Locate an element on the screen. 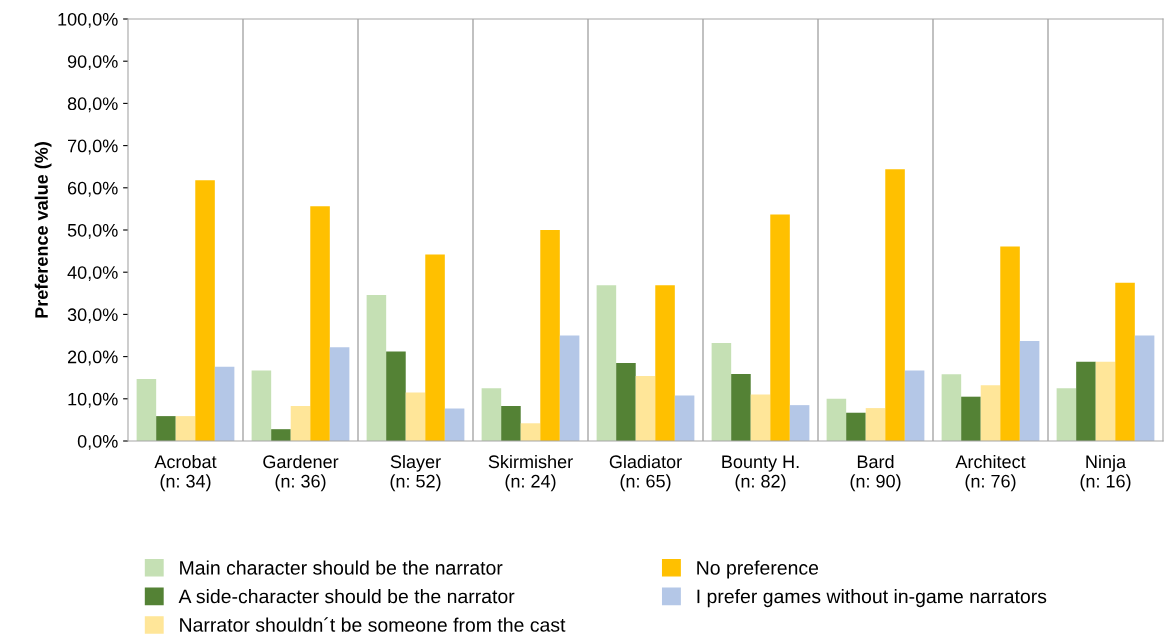 The height and width of the screenshot is (642, 1168). x-tick-label: Slayer (n: 52) is located at coordinates (415, 473).